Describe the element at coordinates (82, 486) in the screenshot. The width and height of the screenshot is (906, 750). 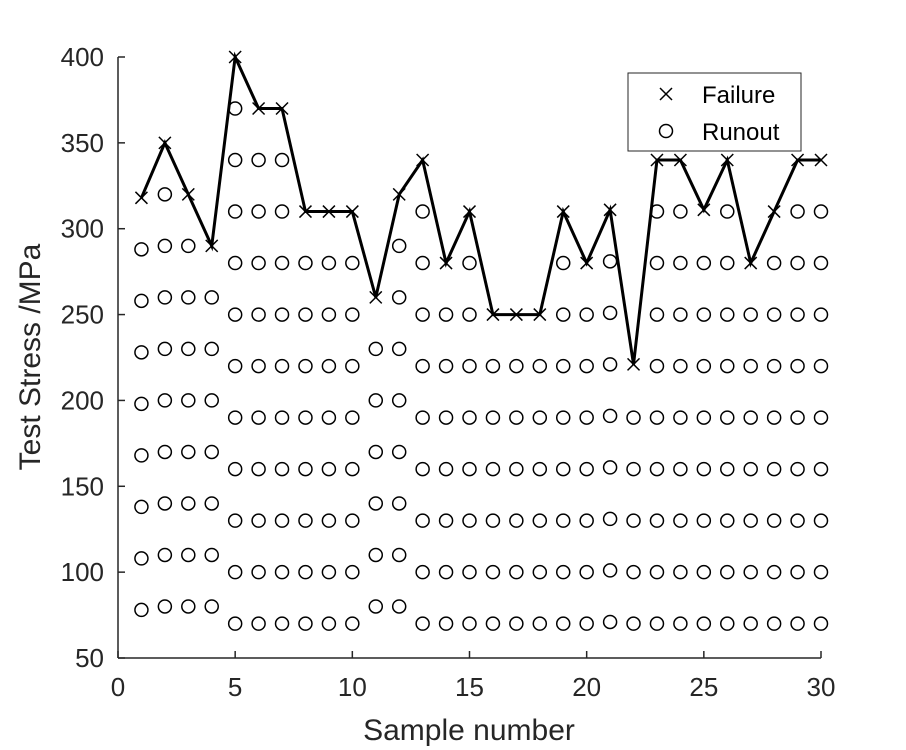
I see `y-tick-label: 150` at that location.